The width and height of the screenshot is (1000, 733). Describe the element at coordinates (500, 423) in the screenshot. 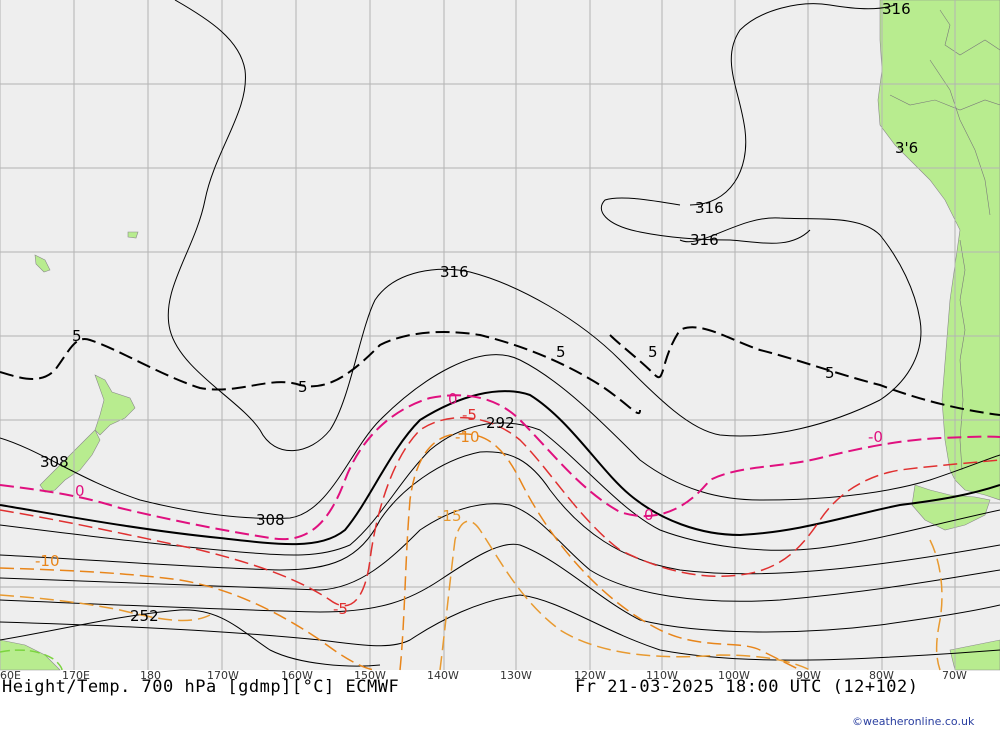

I see `height-label: 292` at that location.